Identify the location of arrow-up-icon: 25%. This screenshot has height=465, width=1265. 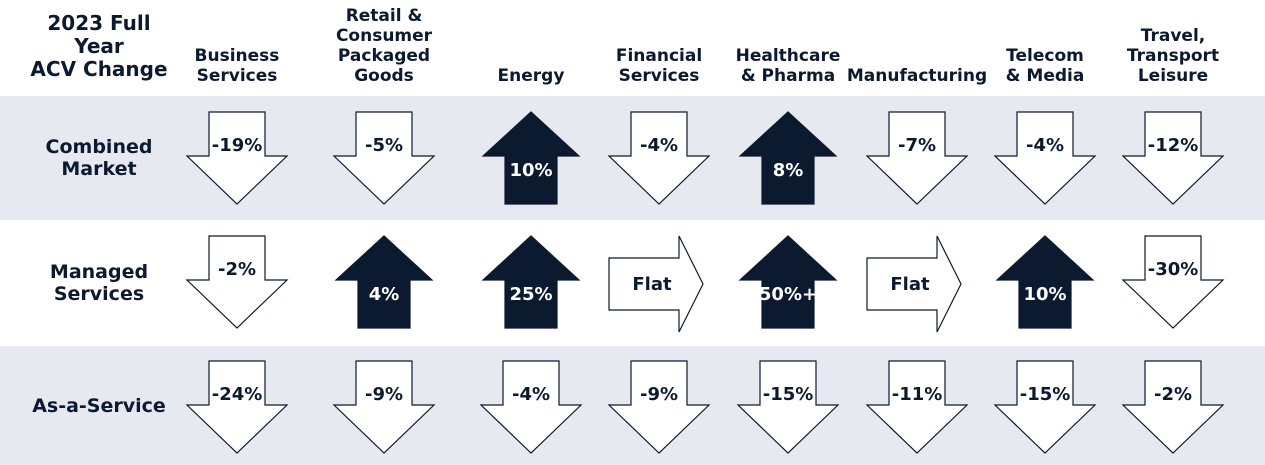
(531, 283).